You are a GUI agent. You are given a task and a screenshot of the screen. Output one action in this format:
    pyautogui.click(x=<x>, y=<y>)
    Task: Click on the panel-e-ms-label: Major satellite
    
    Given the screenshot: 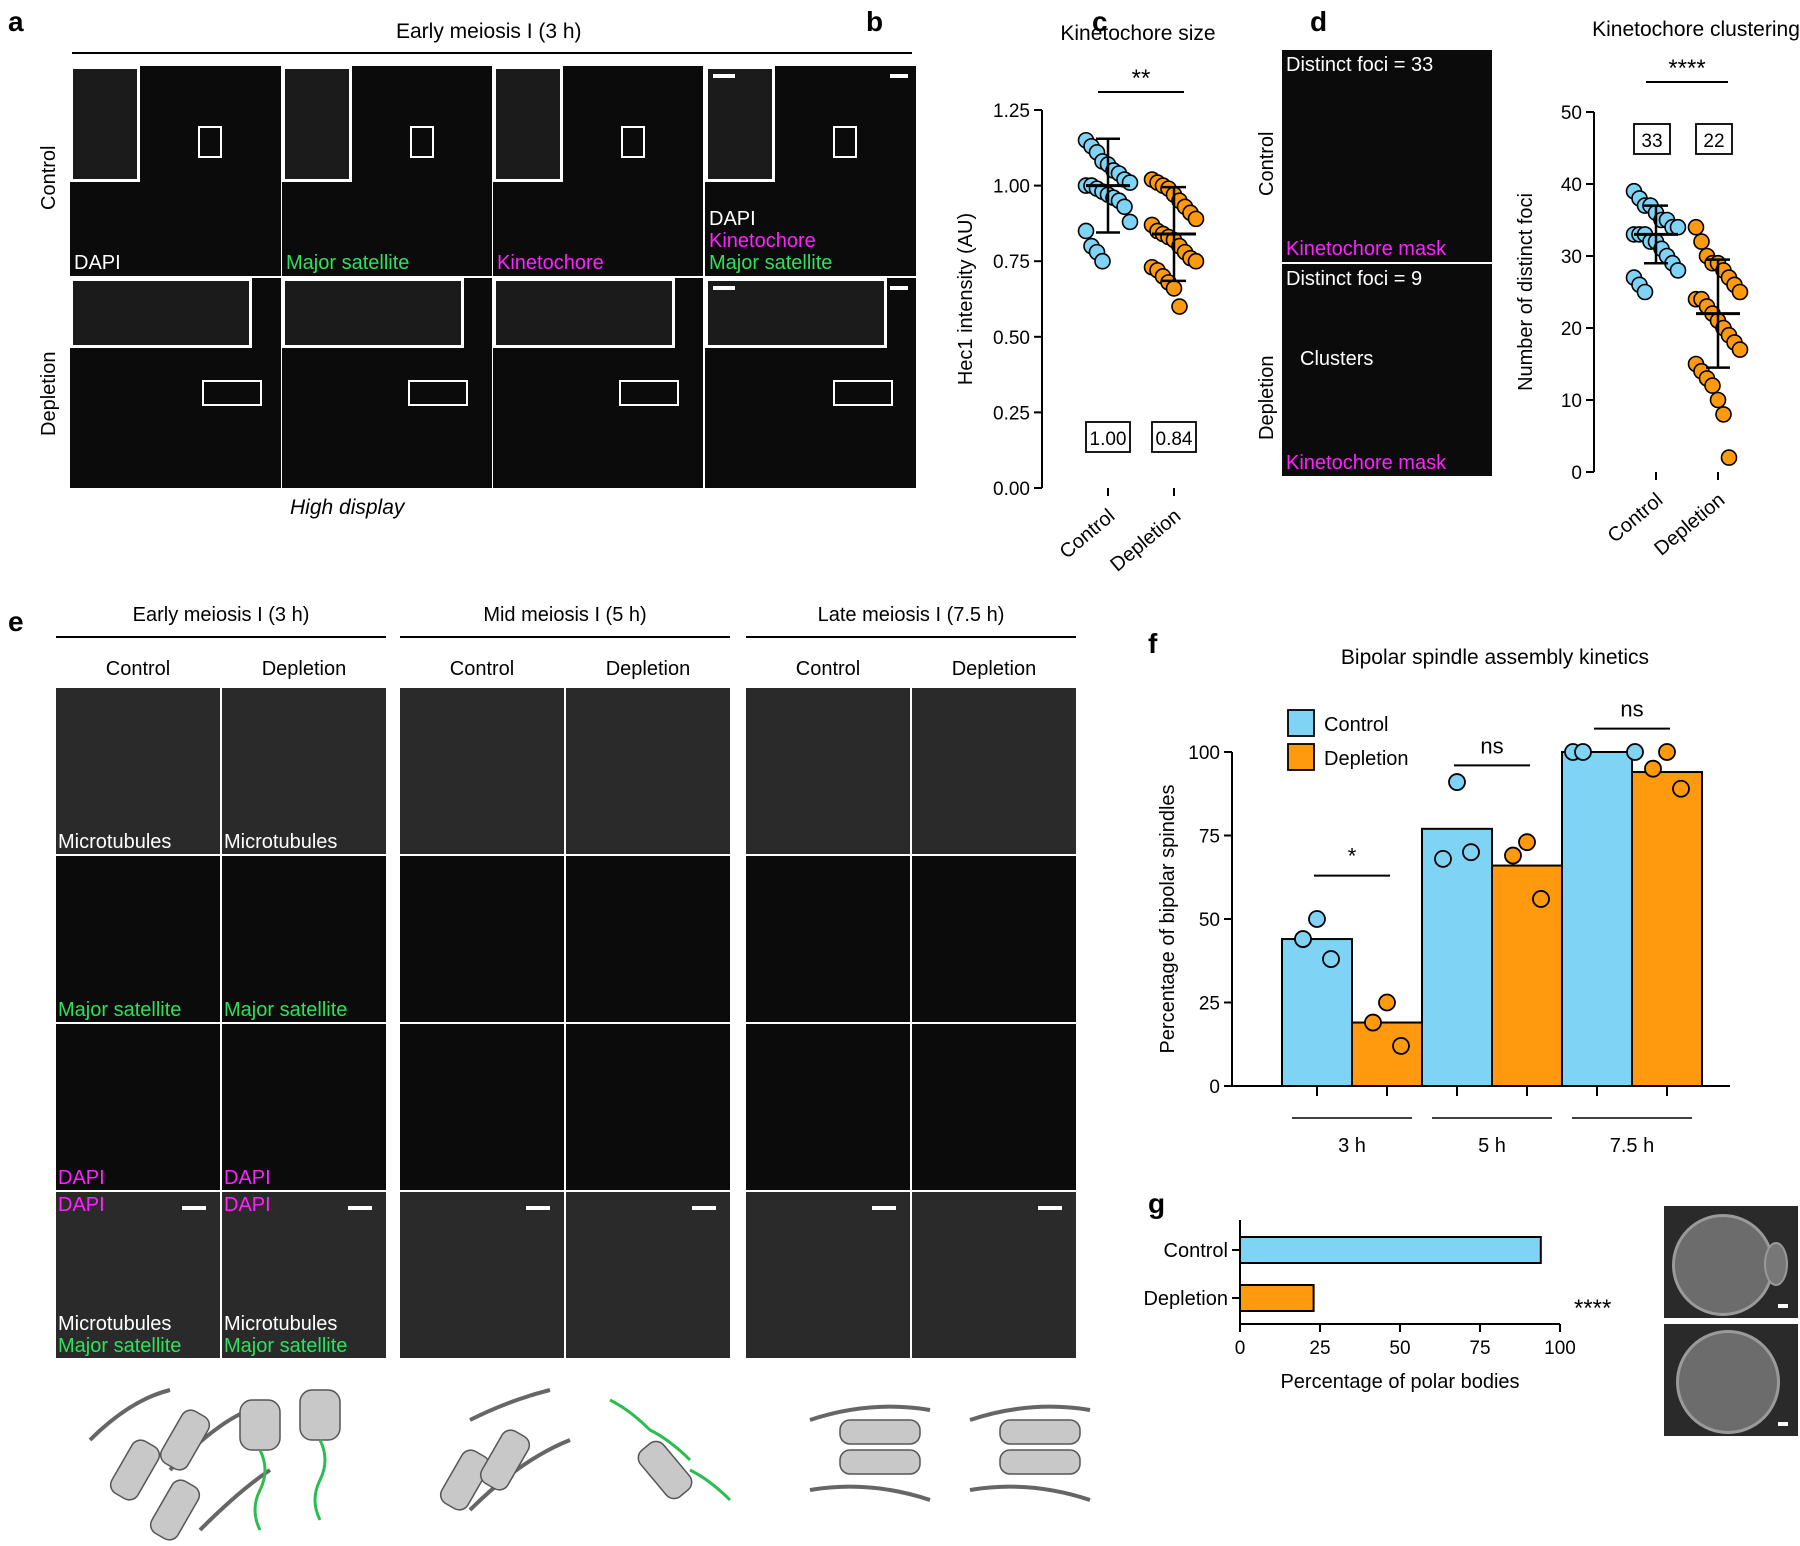 What is the action you would take?
    pyautogui.click(x=286, y=1010)
    